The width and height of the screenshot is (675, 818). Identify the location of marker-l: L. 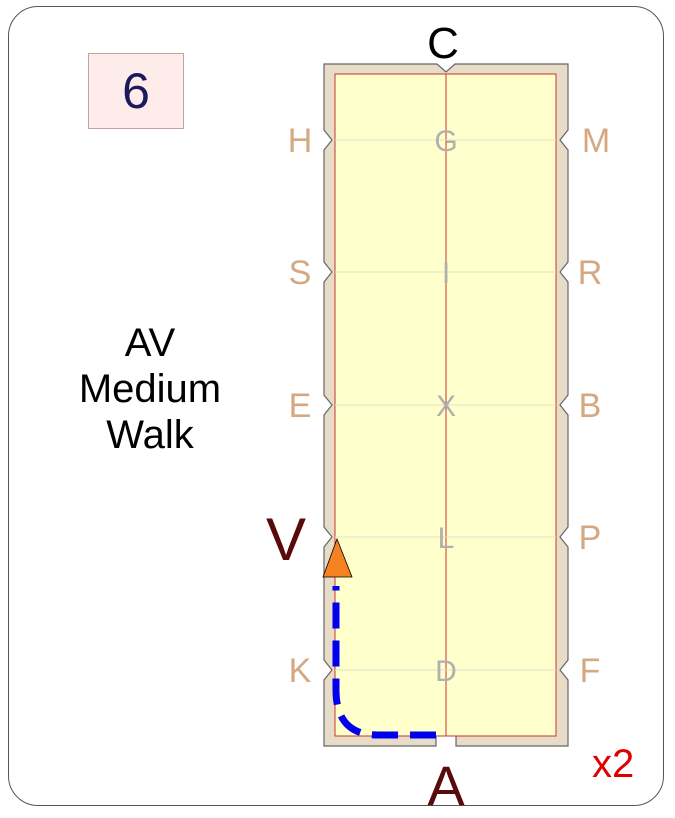
(446, 538).